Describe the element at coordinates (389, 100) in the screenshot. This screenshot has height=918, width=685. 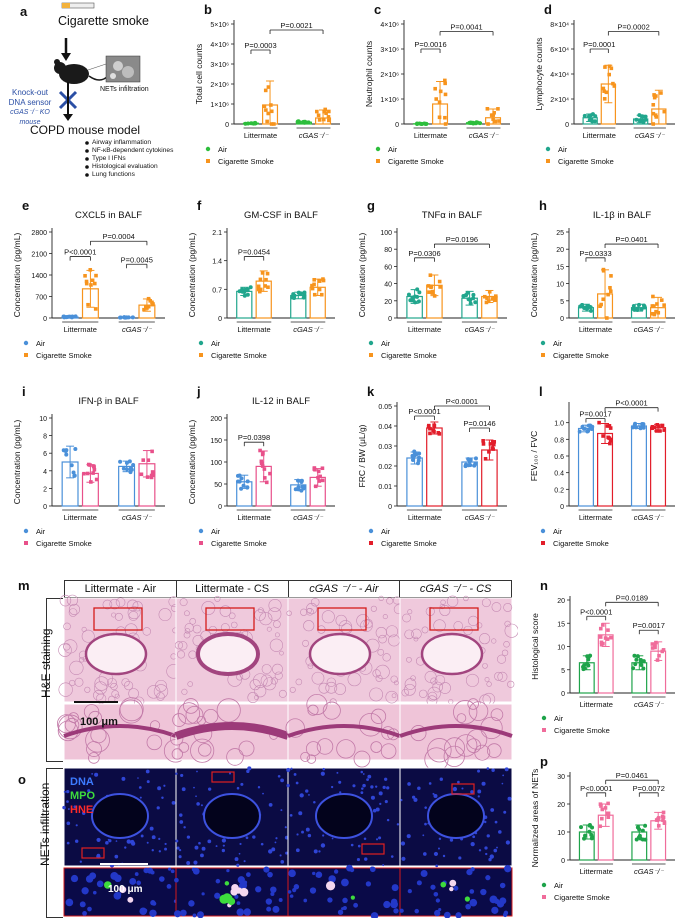
I see `y-tick-label: 1×10⁶` at that location.